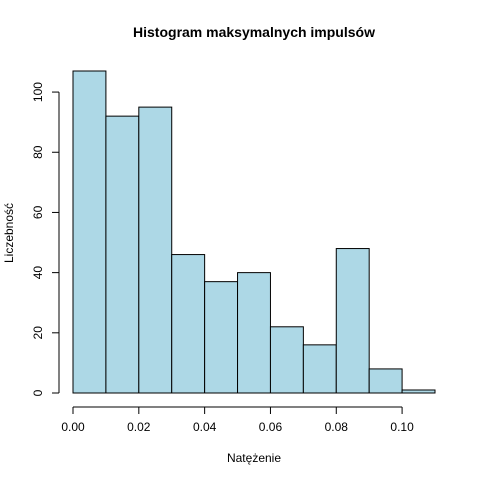 This screenshot has height=480, width=480. What do you see at coordinates (254, 458) in the screenshot?
I see `x-axis-label: Natężenie` at bounding box center [254, 458].